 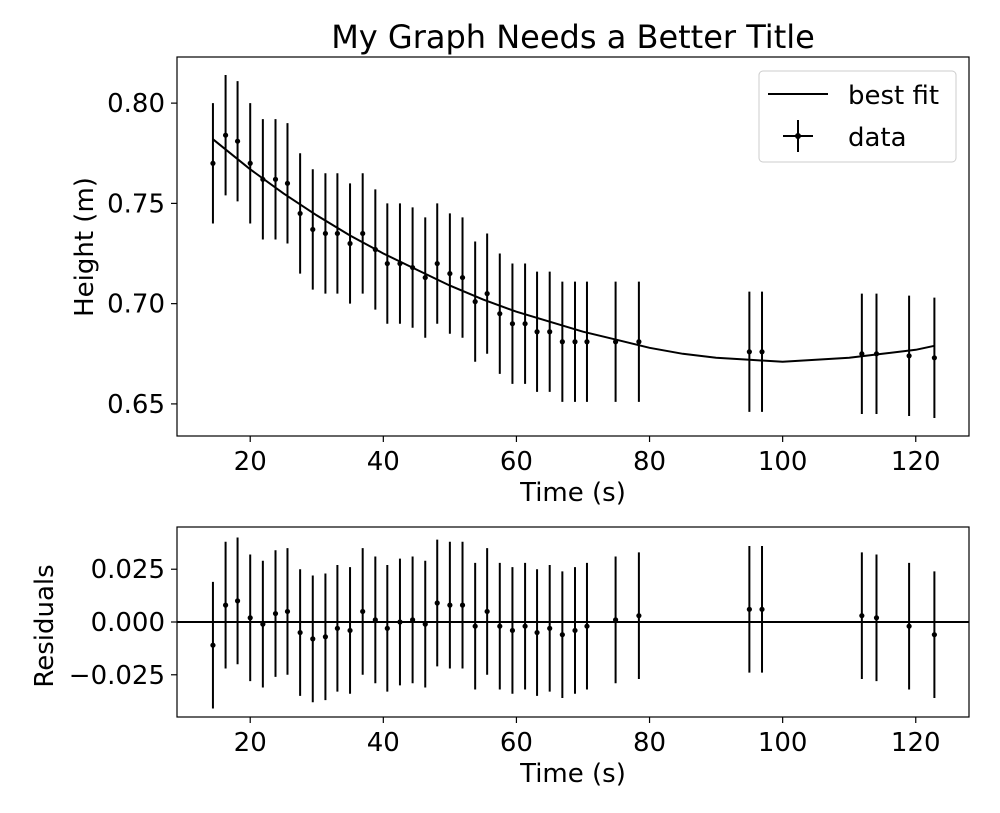 What do you see at coordinates (128, 623) in the screenshot?
I see `residuals-y-tick-label: 0.000` at bounding box center [128, 623].